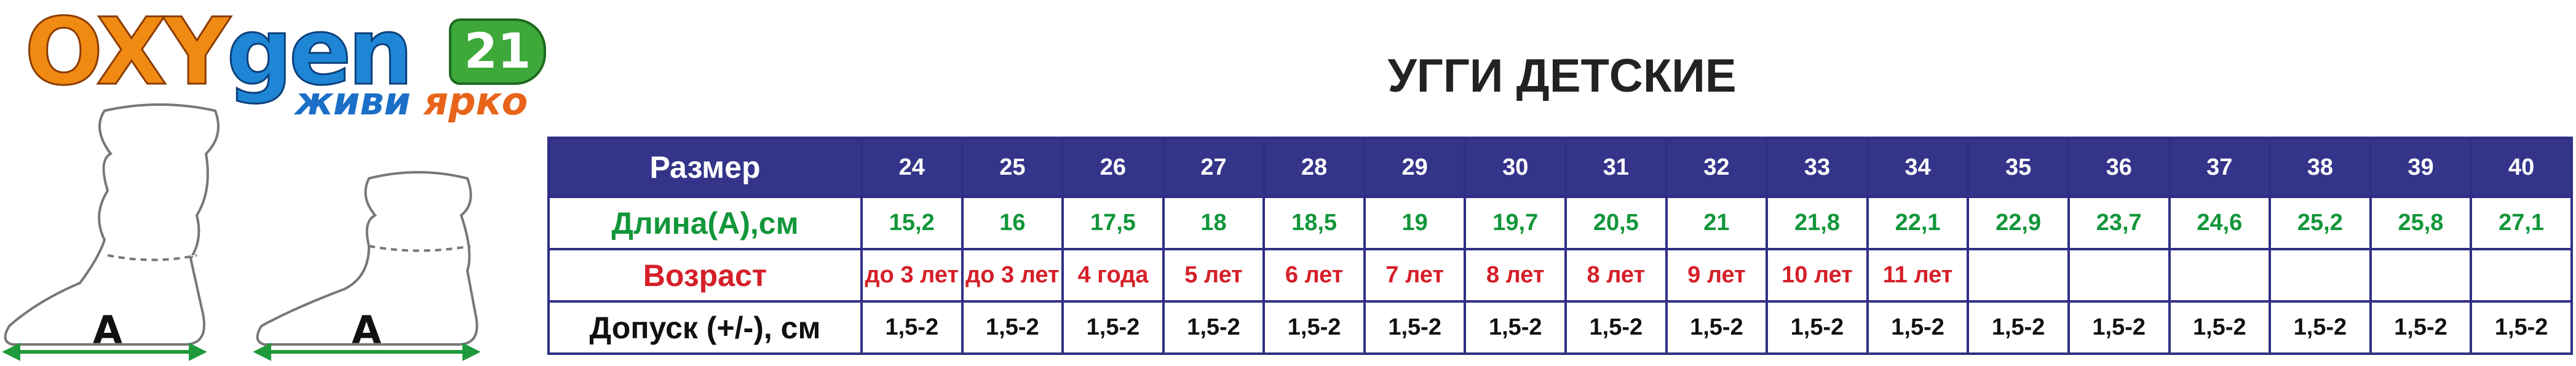 The height and width of the screenshot is (366, 2576). What do you see at coordinates (1214, 168) in the screenshot?
I see `size-cell: 27` at bounding box center [1214, 168].